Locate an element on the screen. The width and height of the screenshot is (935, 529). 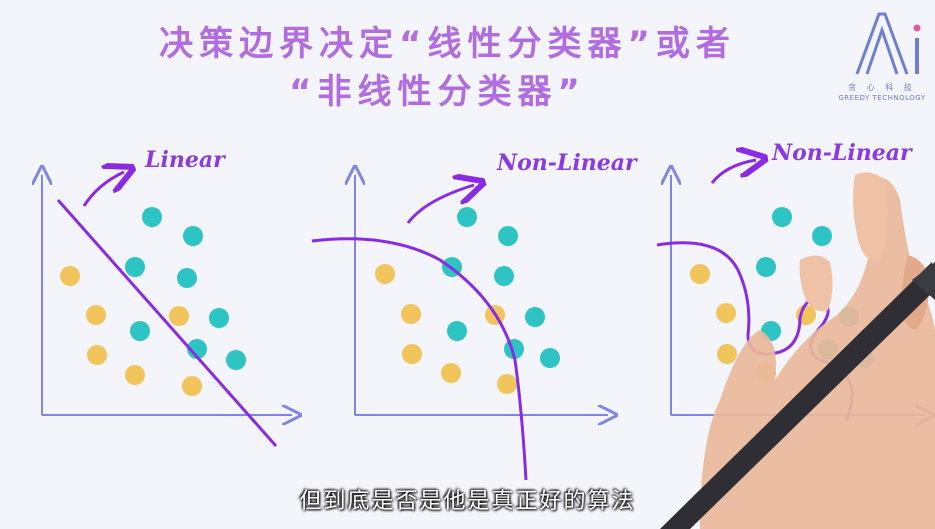
title-line-2: “非线性分类器” is located at coordinates (437, 92).